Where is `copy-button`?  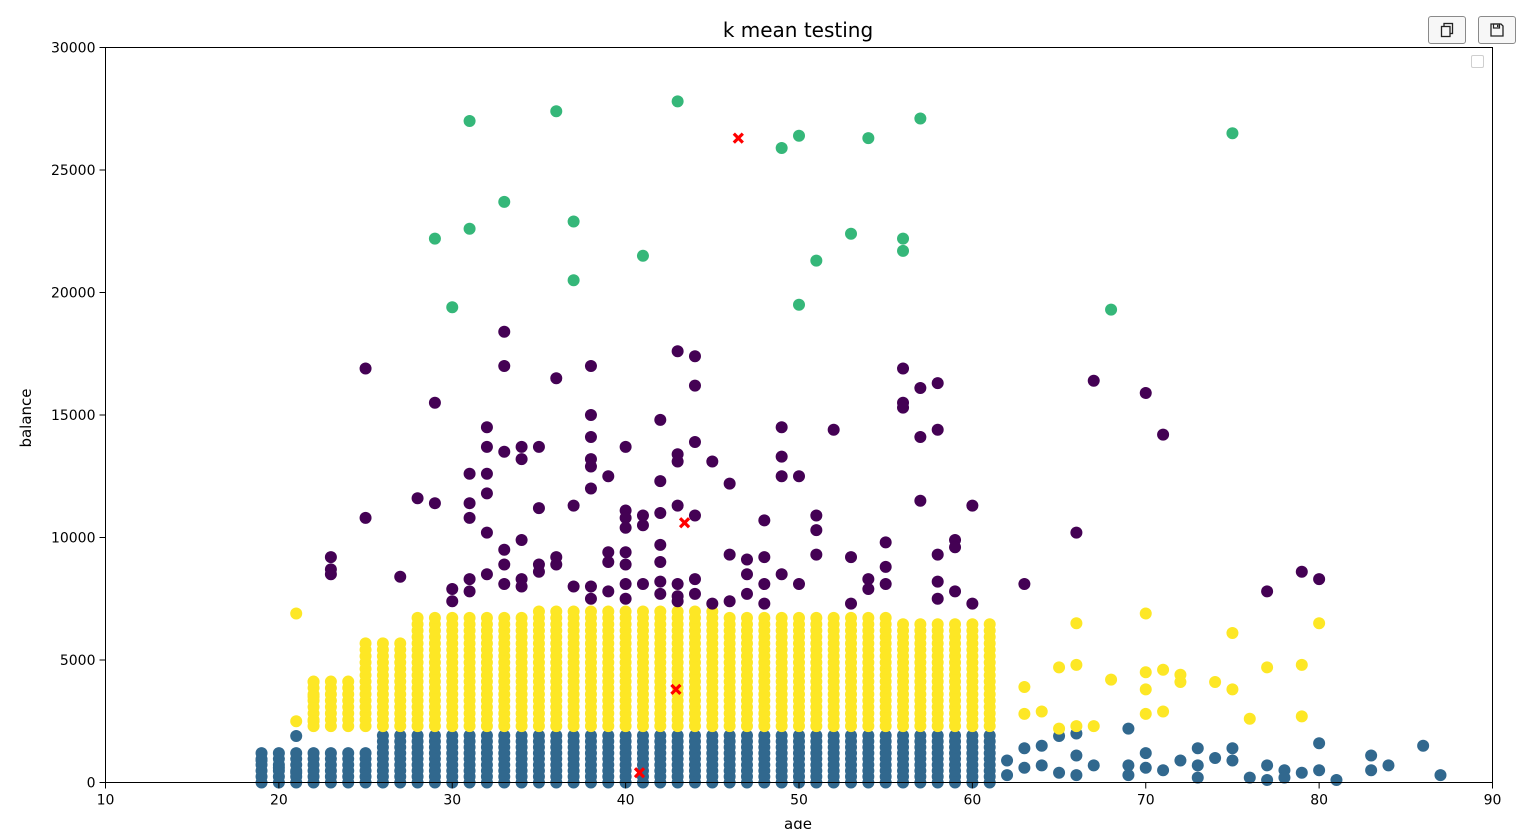 copy-button is located at coordinates (1447, 30).